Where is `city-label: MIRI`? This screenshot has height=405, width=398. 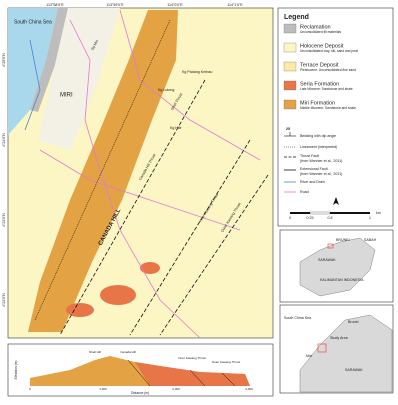
city-label: MIRI is located at coordinates (66, 96).